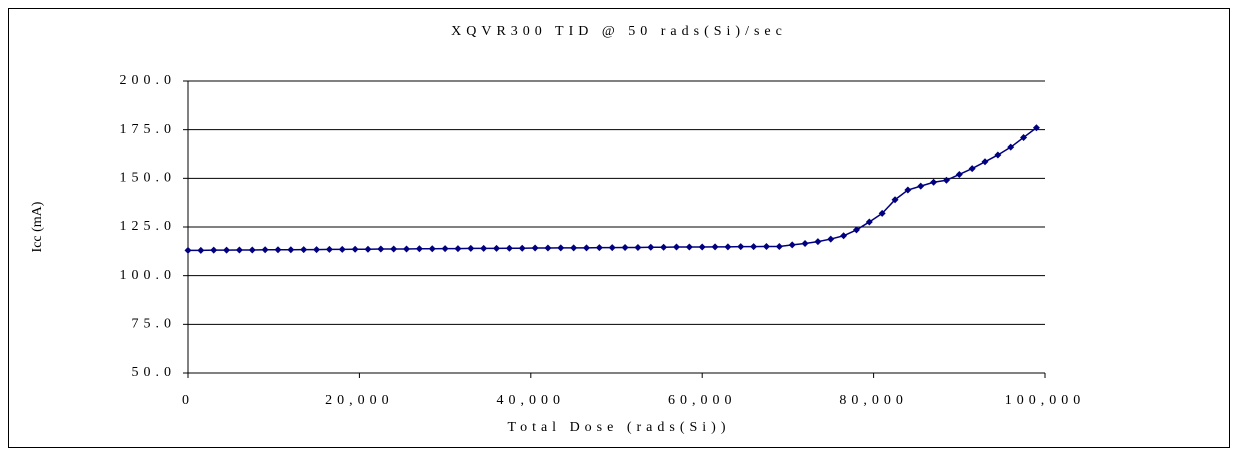  I want to click on y-axis-label: Icc (mA), so click(37, 226).